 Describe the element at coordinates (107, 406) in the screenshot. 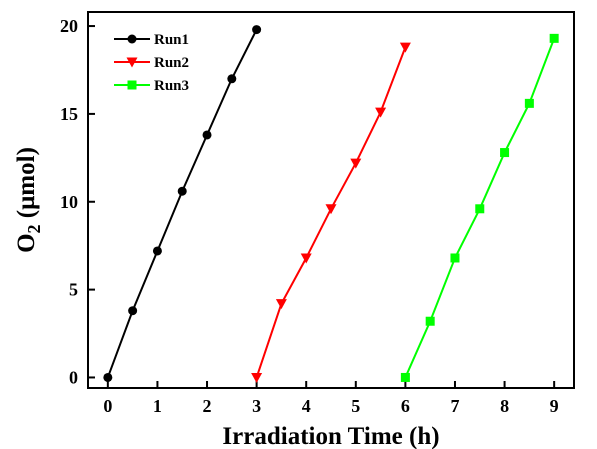

I see `x-tick-label: 0` at that location.